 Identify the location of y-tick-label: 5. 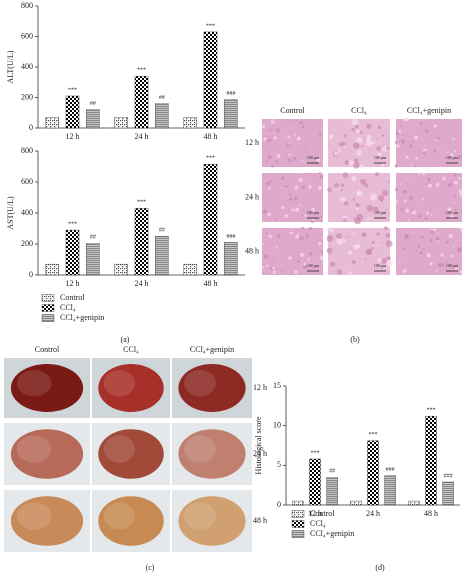
(279, 464).